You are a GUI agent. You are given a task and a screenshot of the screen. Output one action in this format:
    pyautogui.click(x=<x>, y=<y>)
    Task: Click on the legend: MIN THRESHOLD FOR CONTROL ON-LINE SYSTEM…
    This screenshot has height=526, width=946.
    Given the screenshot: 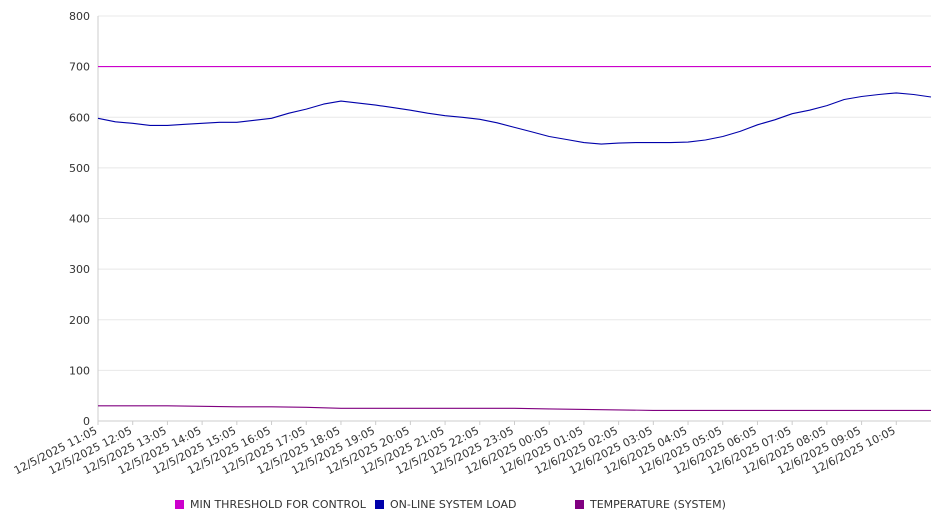 What is the action you would take?
    pyautogui.click(x=473, y=506)
    